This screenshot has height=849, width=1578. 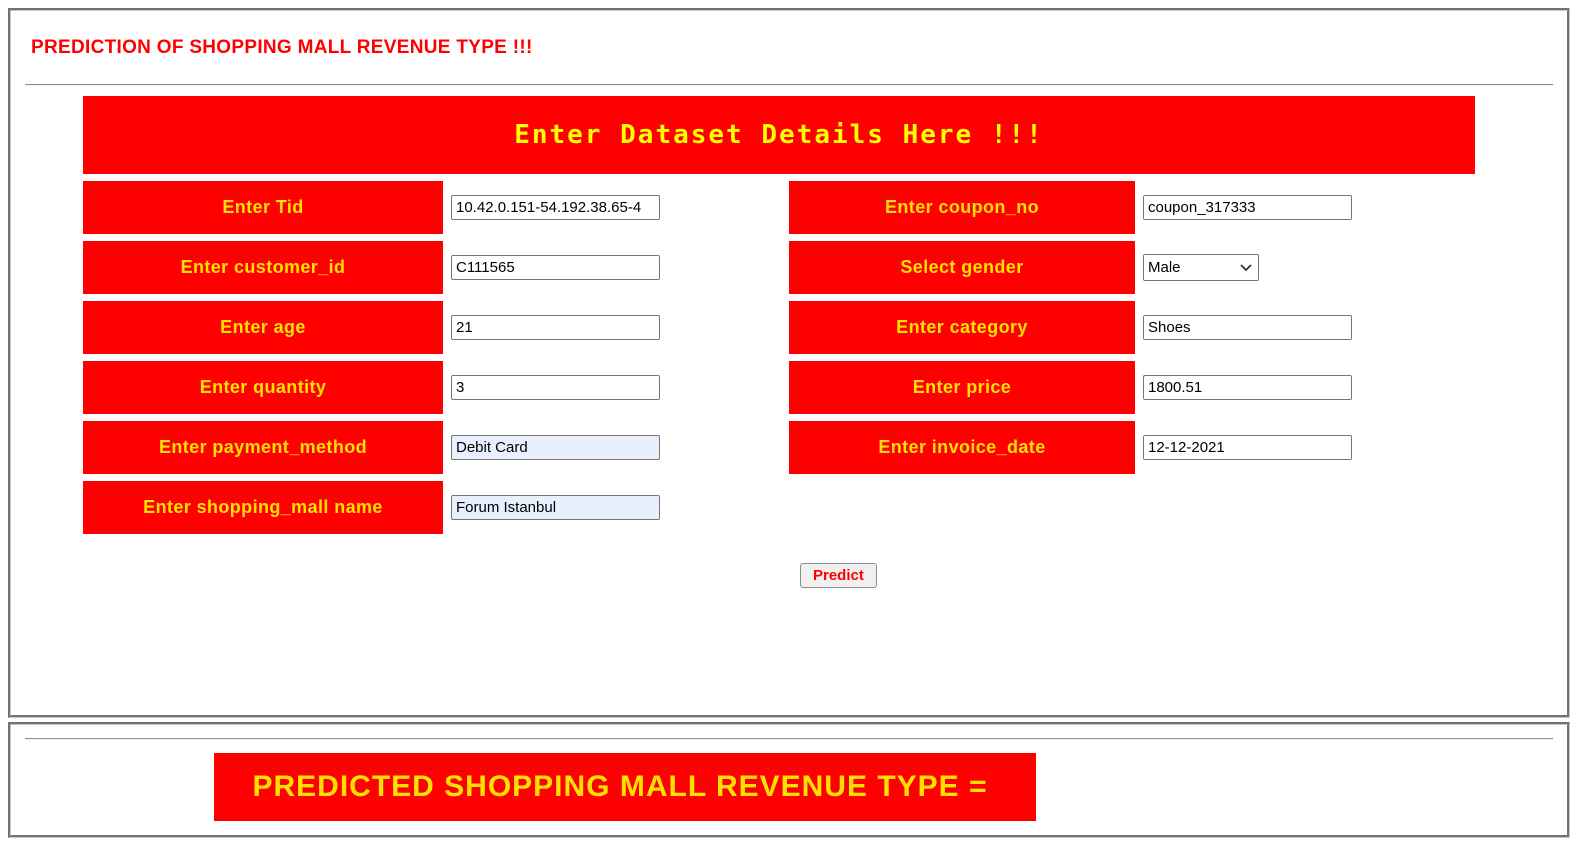 I want to click on table-row: Enter age Enter category, so click(x=779, y=327).